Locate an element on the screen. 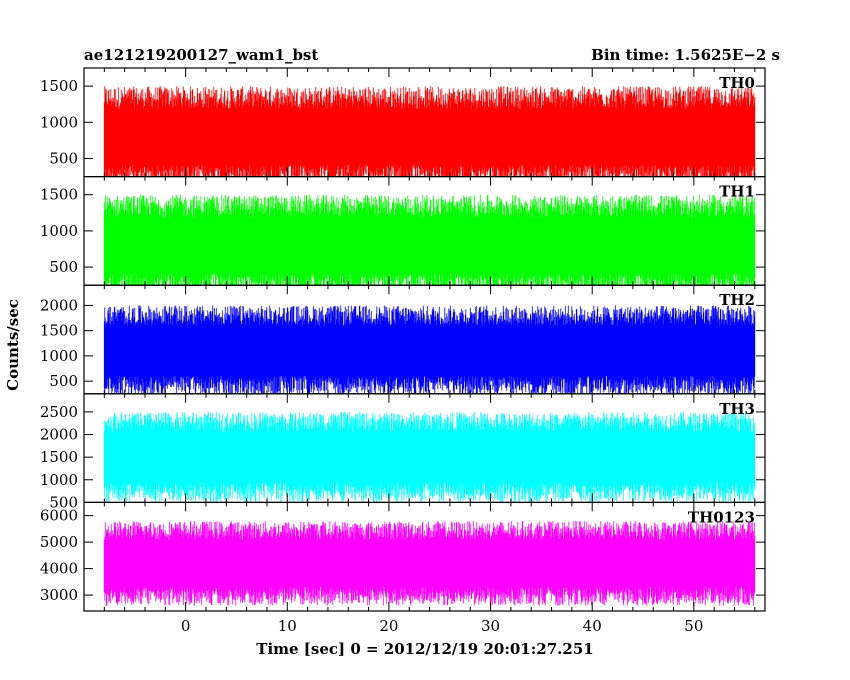 The image size is (850, 680). series-th3 is located at coordinates (429, 457).